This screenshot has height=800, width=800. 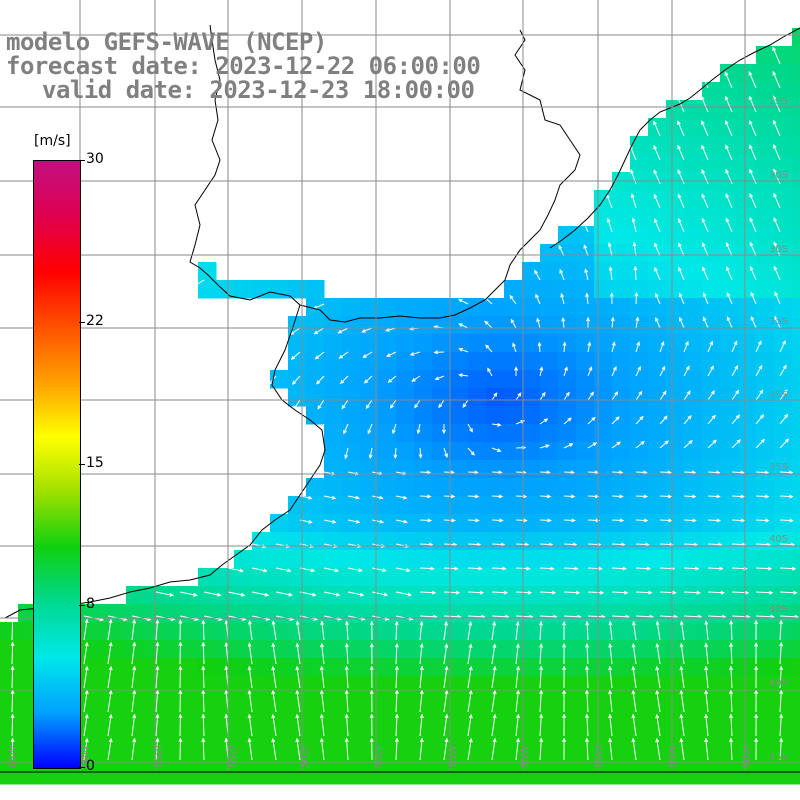 I want to click on colorbar-tick-mark, so click(x=82, y=464).